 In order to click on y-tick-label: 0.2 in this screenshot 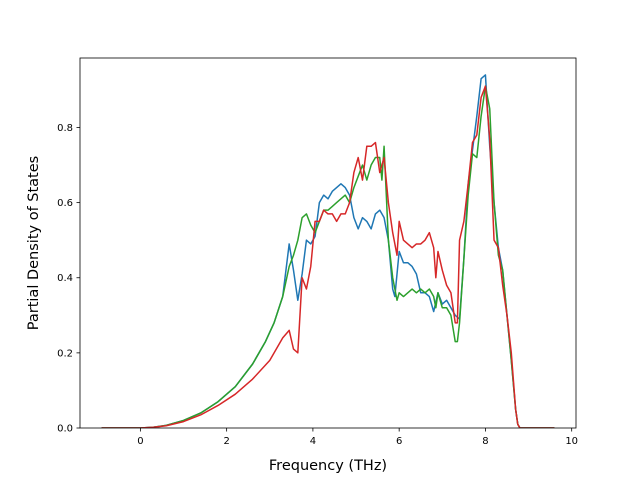, I will do `click(65, 353)`.